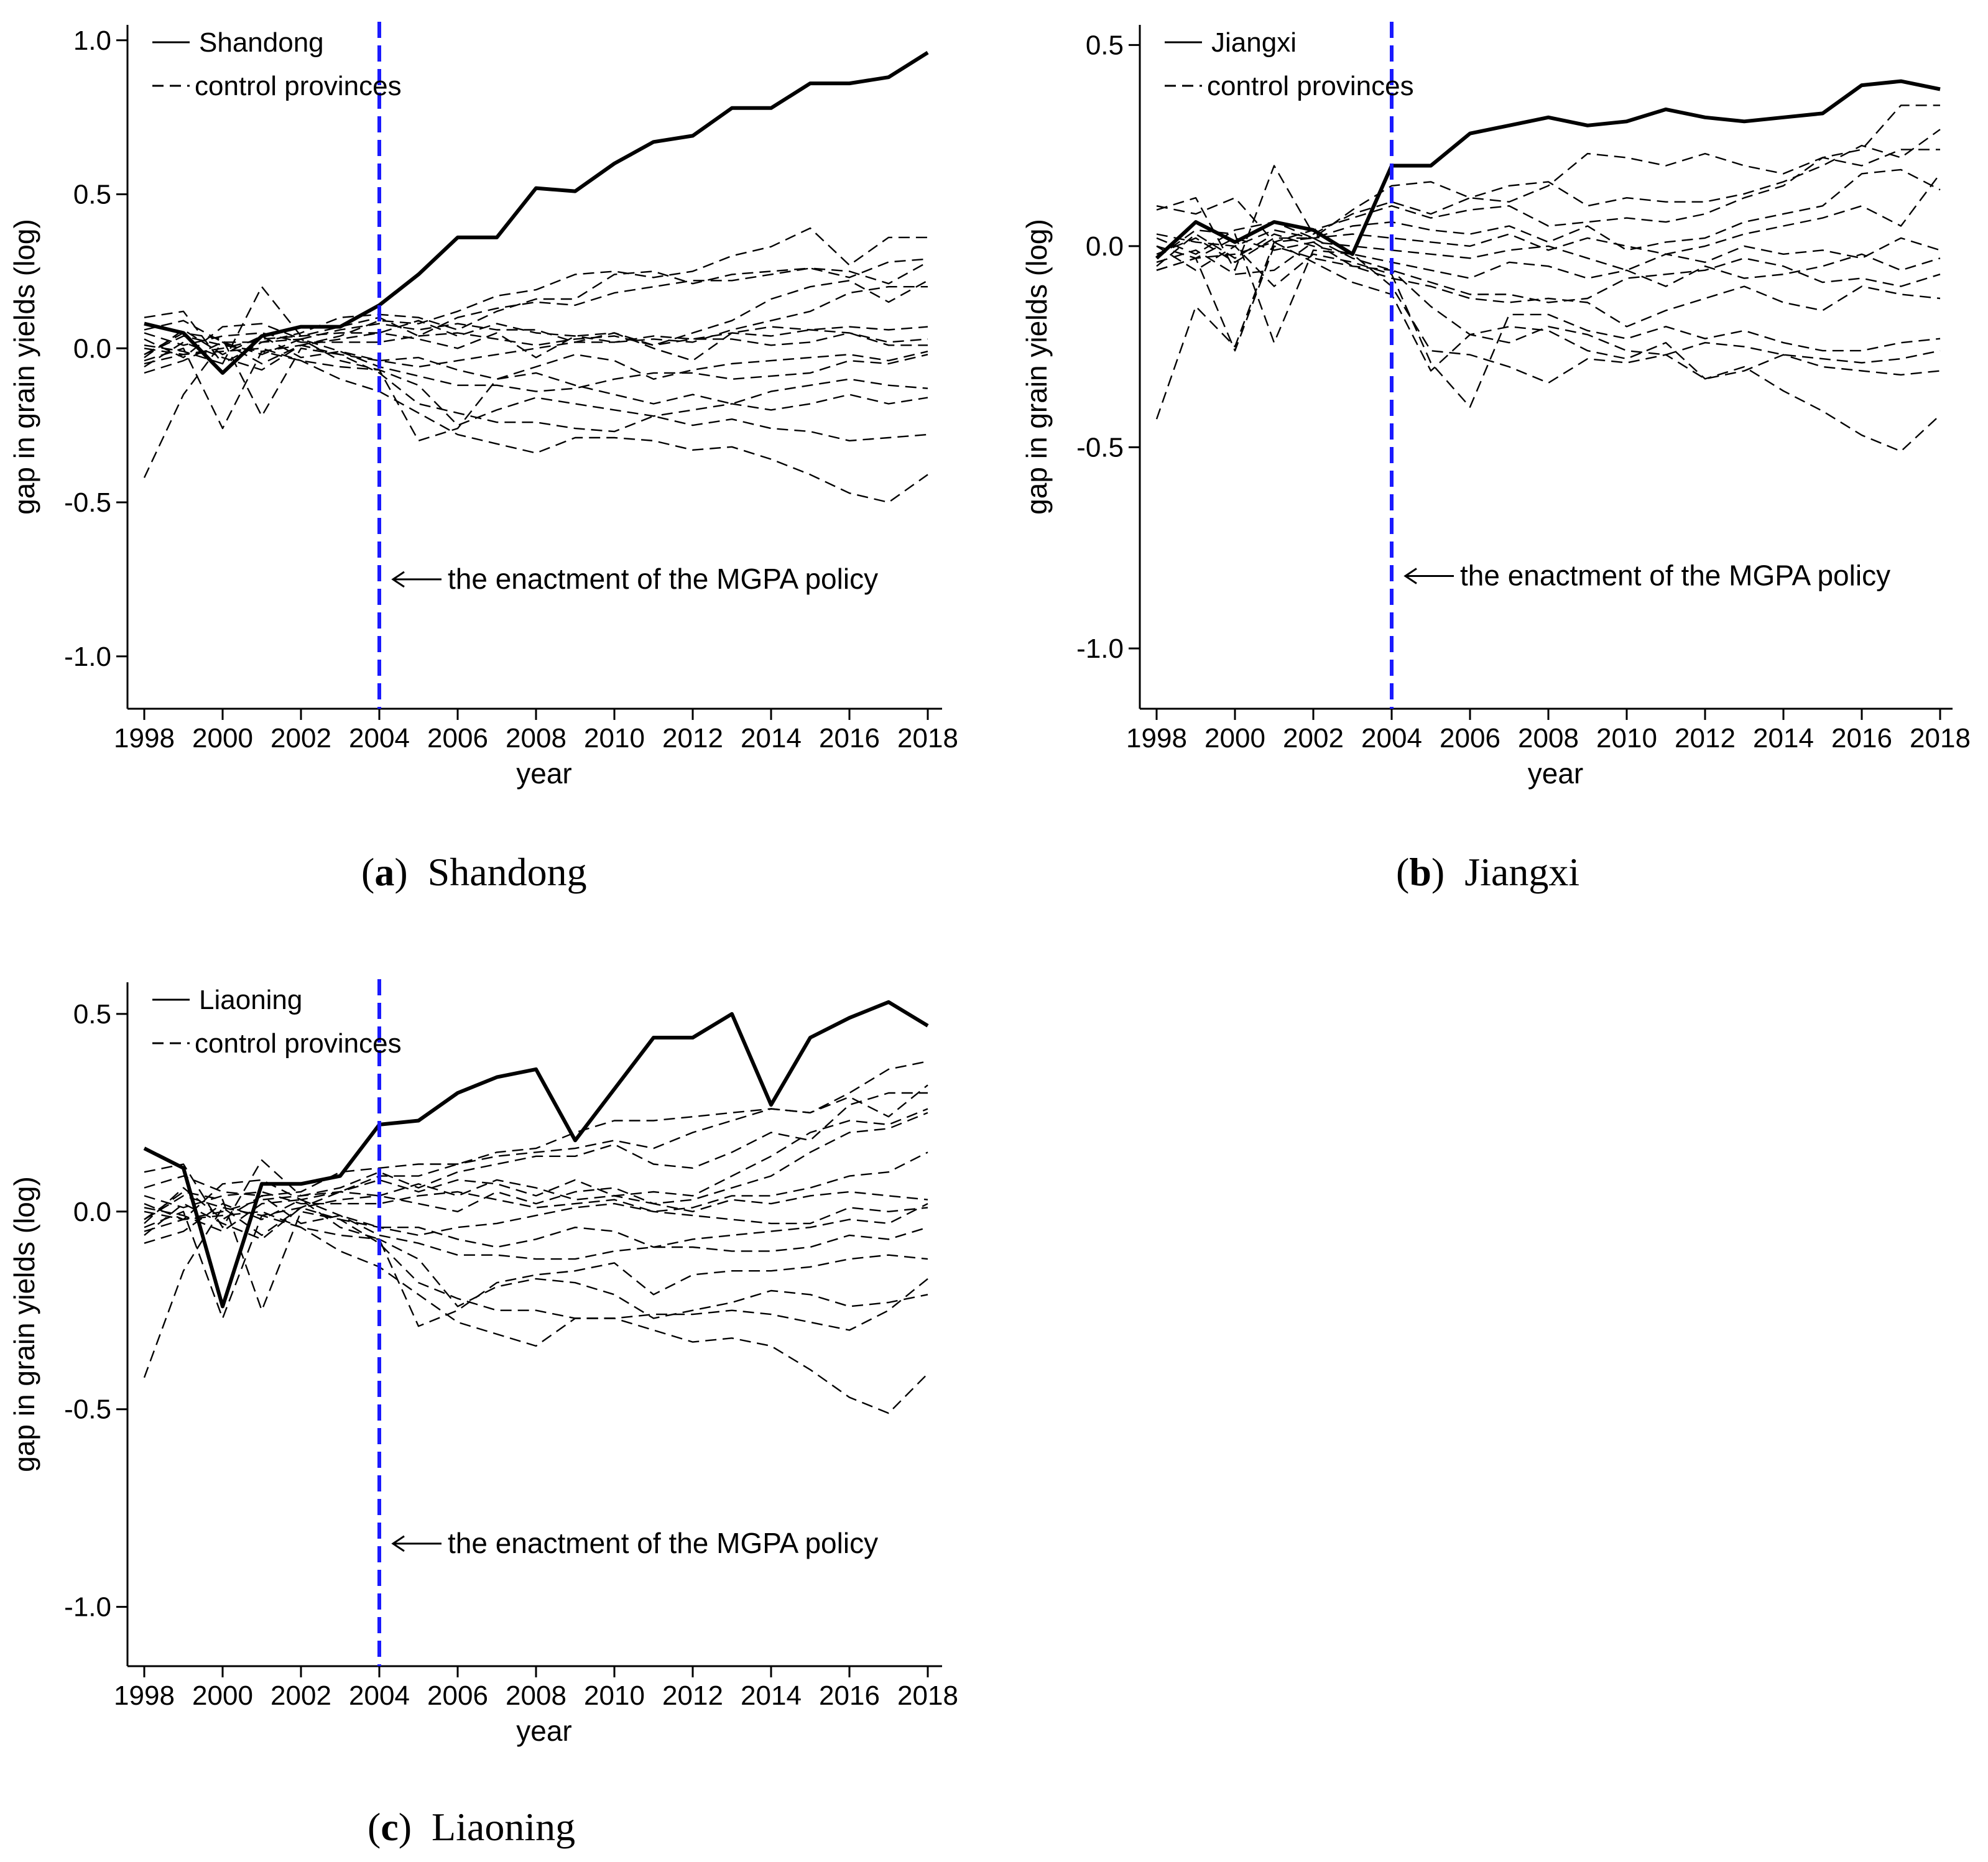 The height and width of the screenshot is (1862, 1988). Describe the element at coordinates (1313, 739) in the screenshot. I see `panel-b-x-tick-label: 2002` at that location.